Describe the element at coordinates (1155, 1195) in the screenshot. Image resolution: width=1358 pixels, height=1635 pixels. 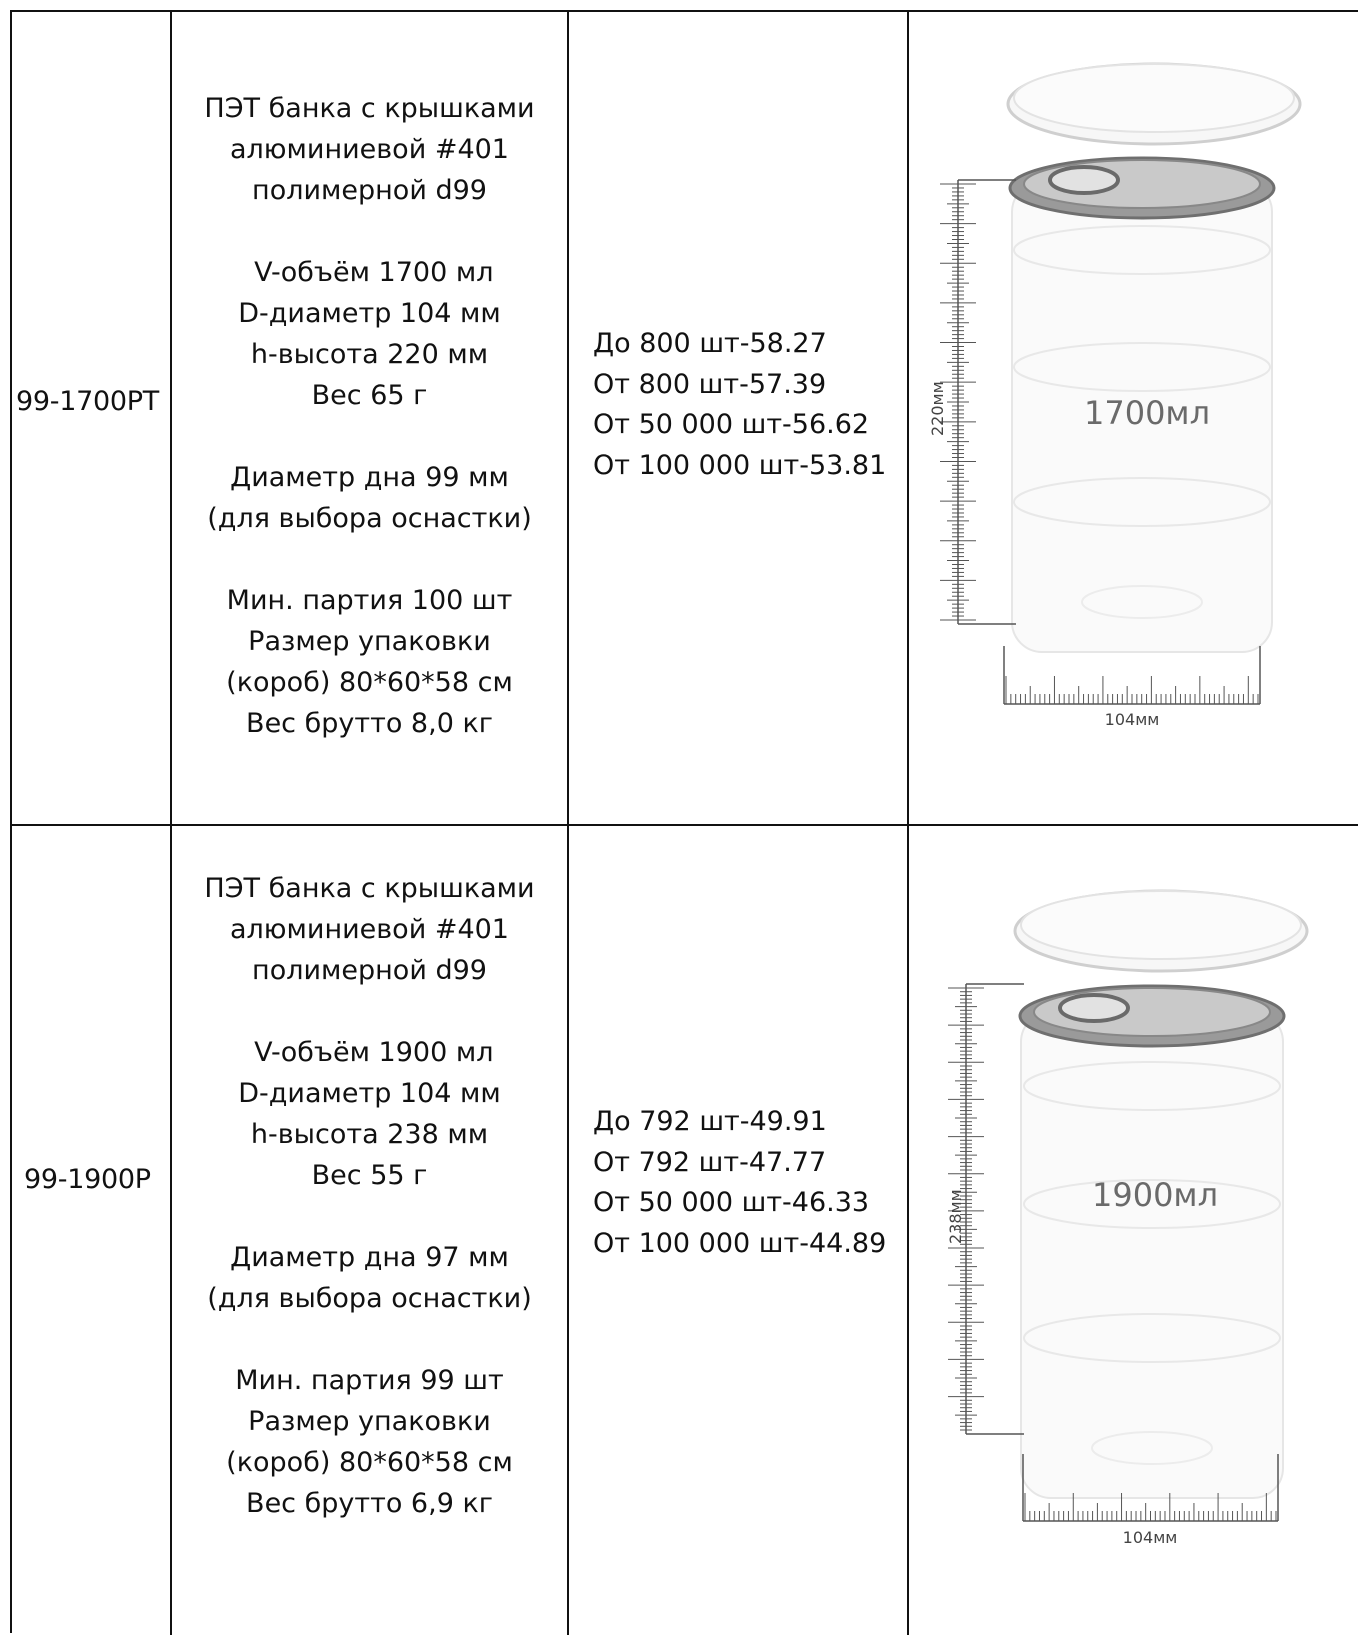
I see `volume-label: 1900мл` at that location.